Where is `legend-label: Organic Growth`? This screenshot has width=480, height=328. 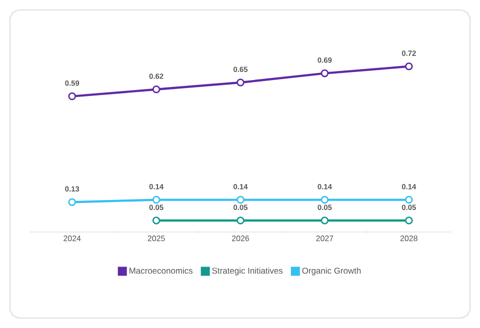
legend-label: Organic Growth is located at coordinates (331, 271).